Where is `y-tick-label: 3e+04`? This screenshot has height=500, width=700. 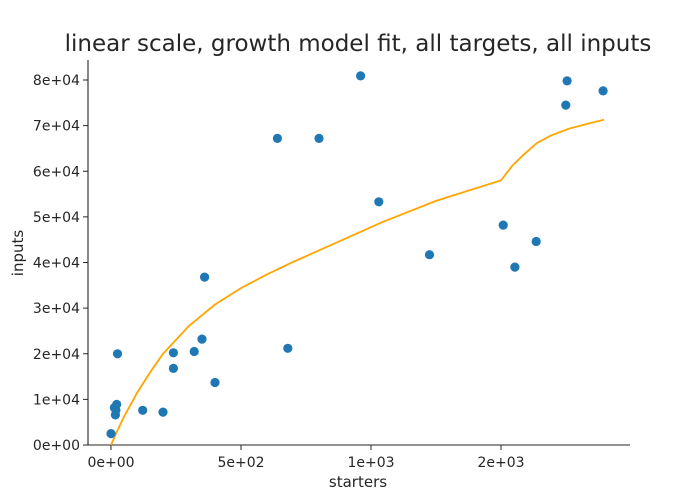
y-tick-label: 3e+04 is located at coordinates (56, 309).